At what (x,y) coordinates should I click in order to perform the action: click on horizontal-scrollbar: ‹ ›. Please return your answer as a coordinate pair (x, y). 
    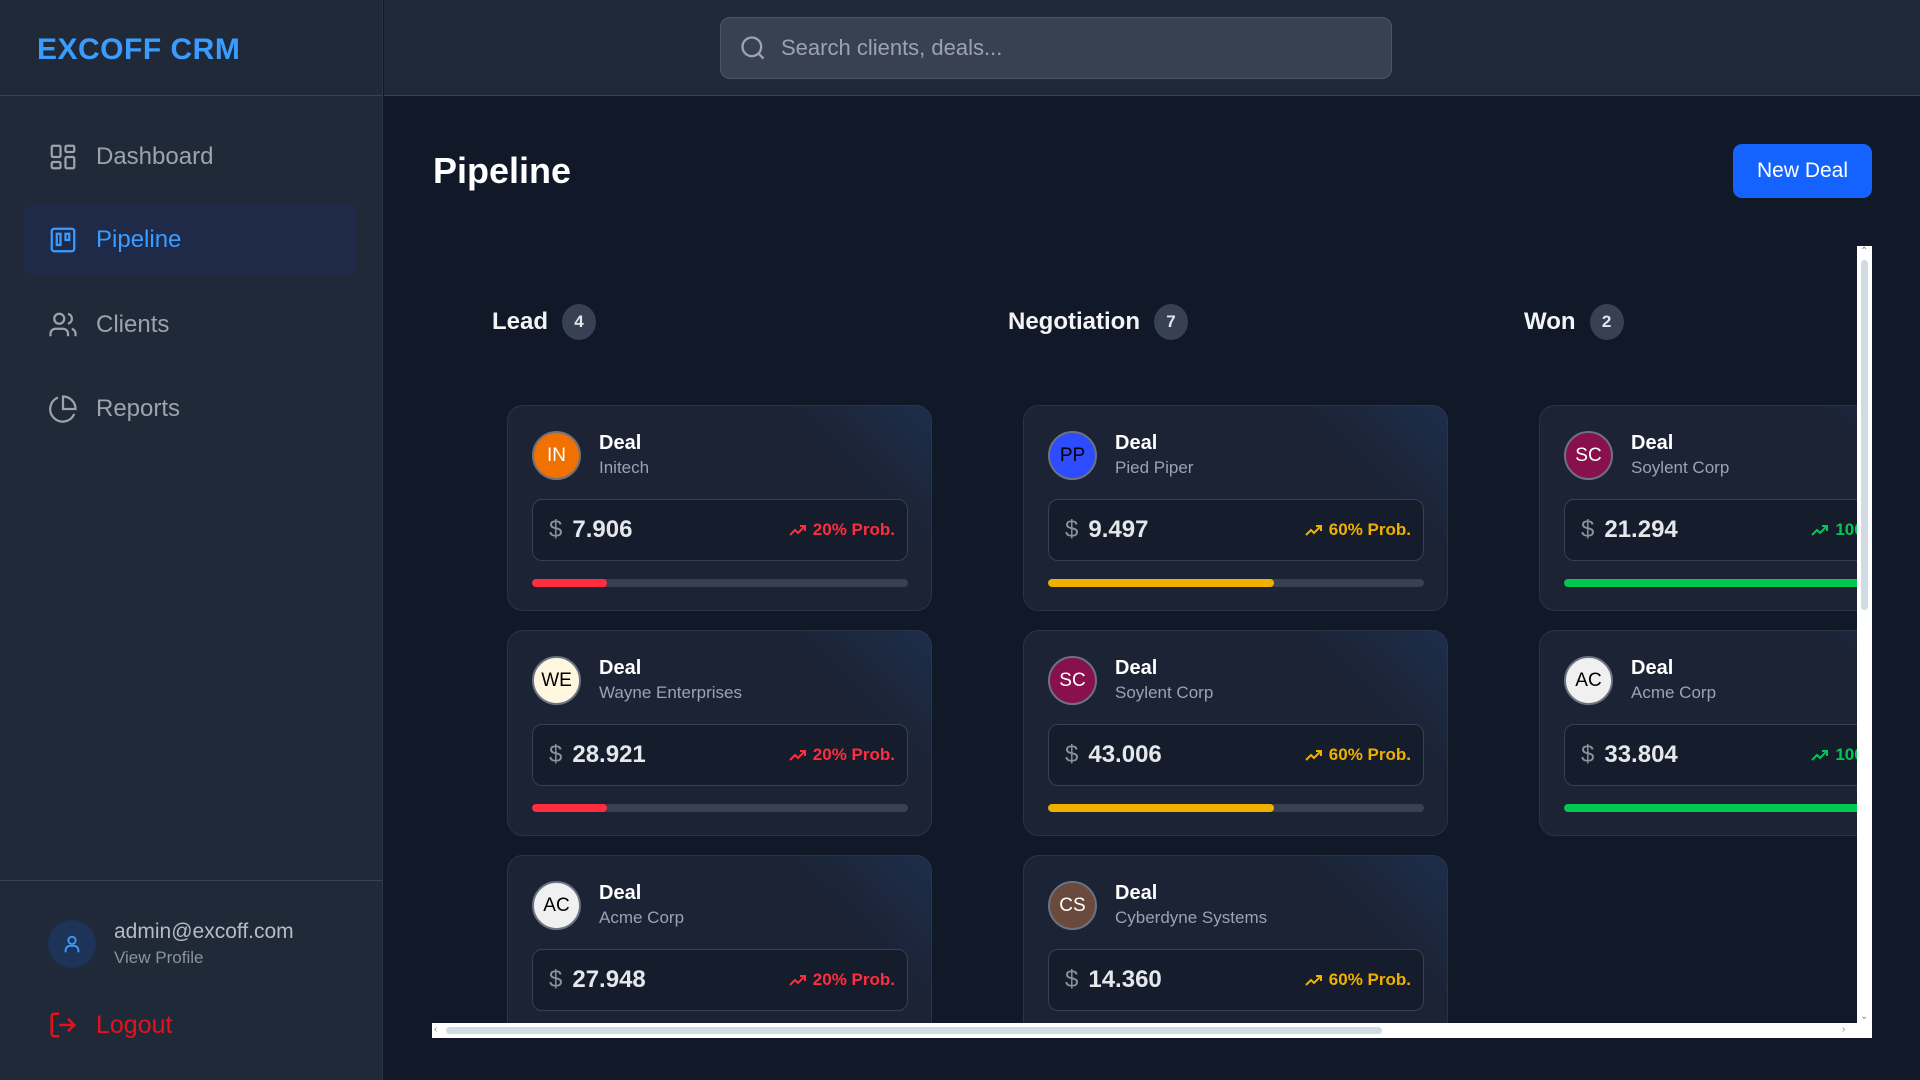
    Looking at the image, I should click on (1144, 1030).